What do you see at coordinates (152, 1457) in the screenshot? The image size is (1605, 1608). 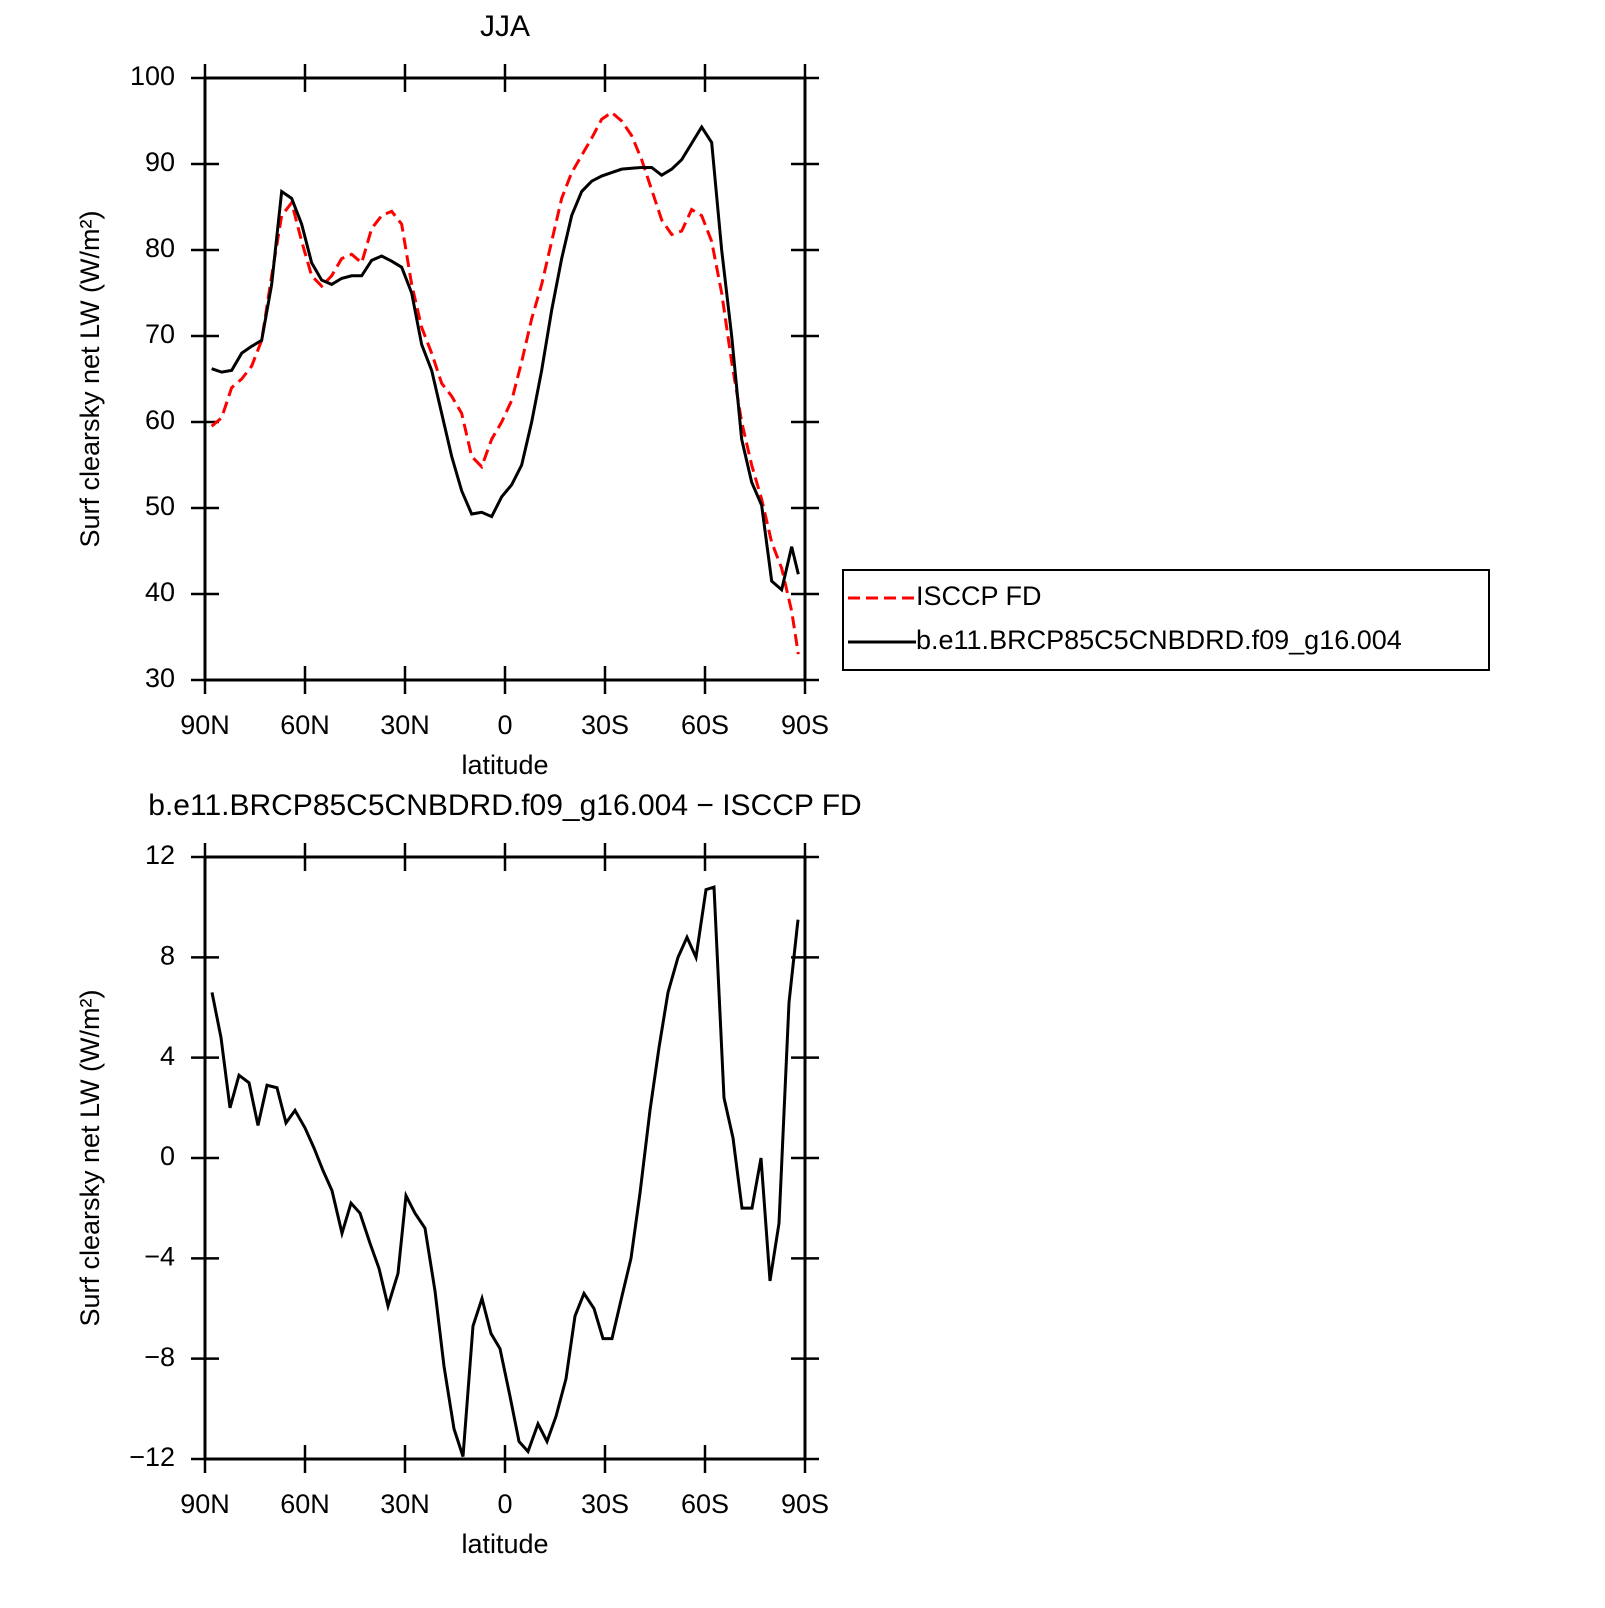 I see `y-tick-label: −12` at bounding box center [152, 1457].